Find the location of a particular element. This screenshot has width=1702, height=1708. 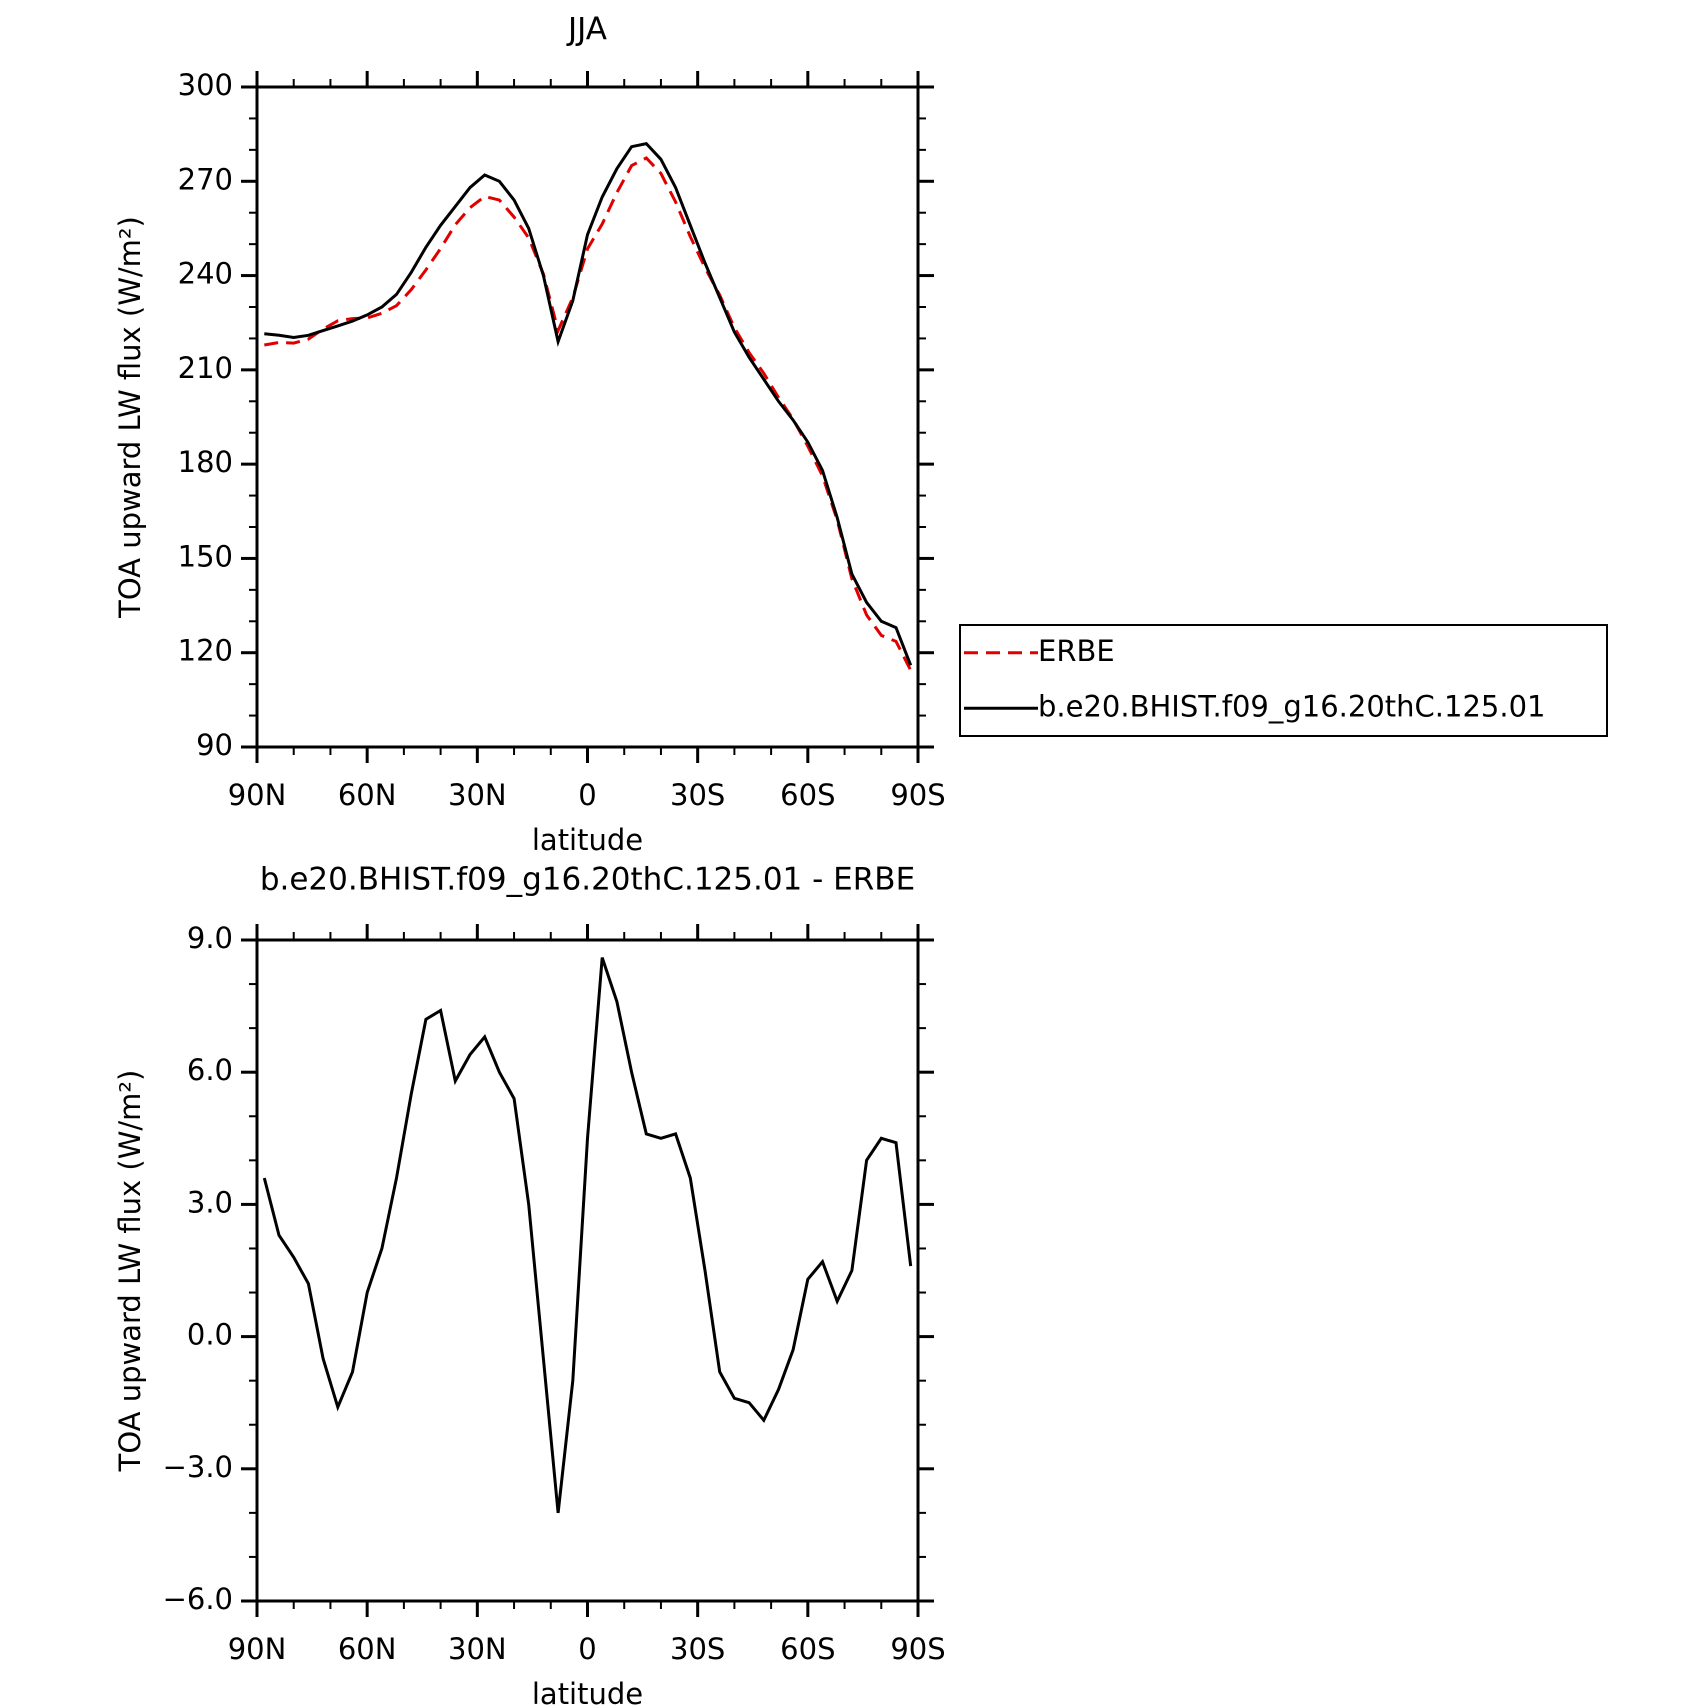

y-tick-label: 6.0 is located at coordinates (210, 1070).